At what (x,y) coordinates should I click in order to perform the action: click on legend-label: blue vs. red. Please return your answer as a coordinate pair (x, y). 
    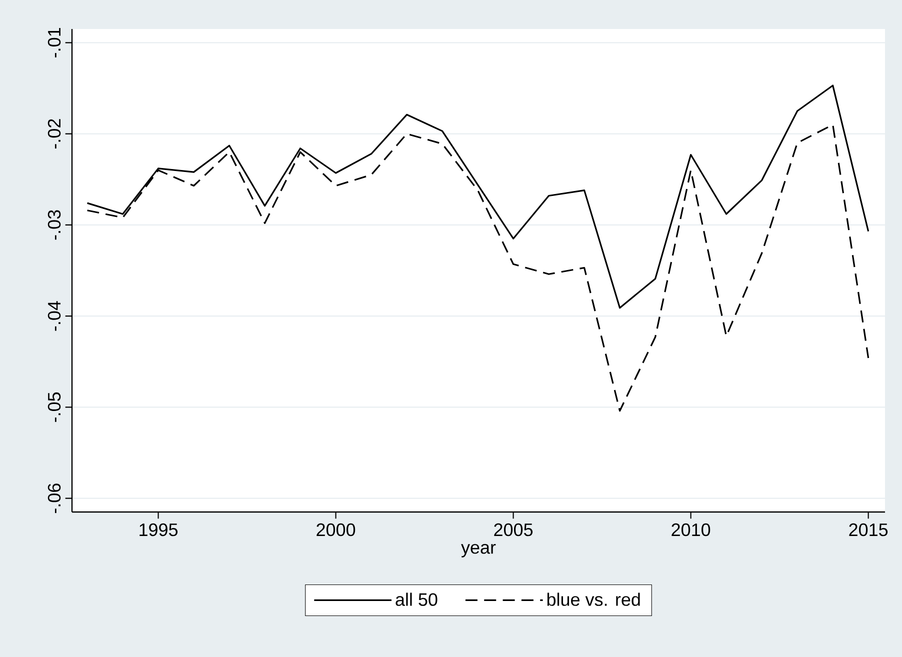
    Looking at the image, I should click on (593, 599).